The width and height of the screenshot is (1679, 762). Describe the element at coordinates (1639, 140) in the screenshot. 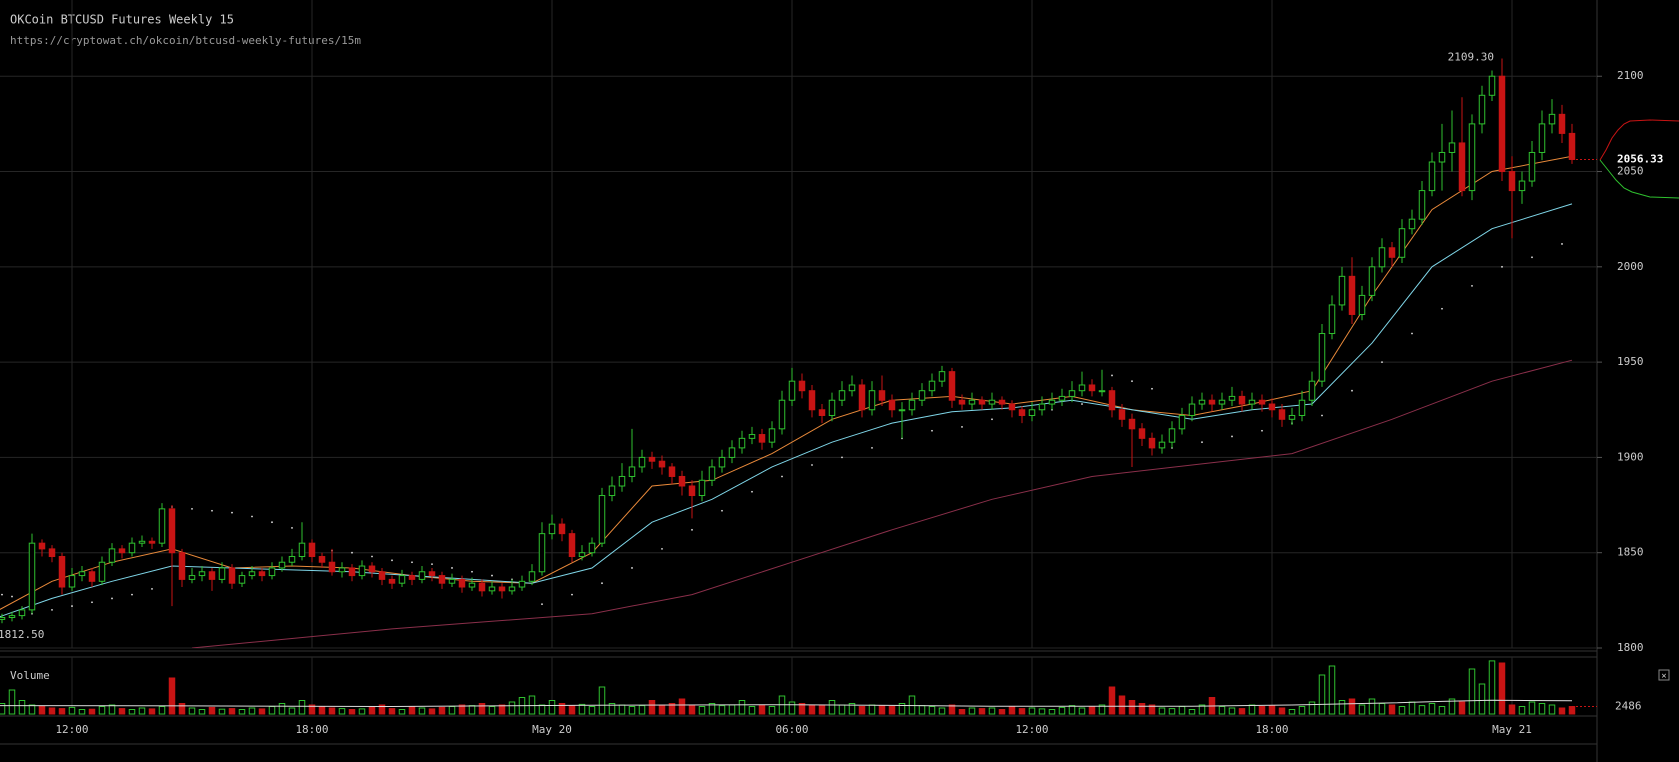

I see `depth-asks` at that location.